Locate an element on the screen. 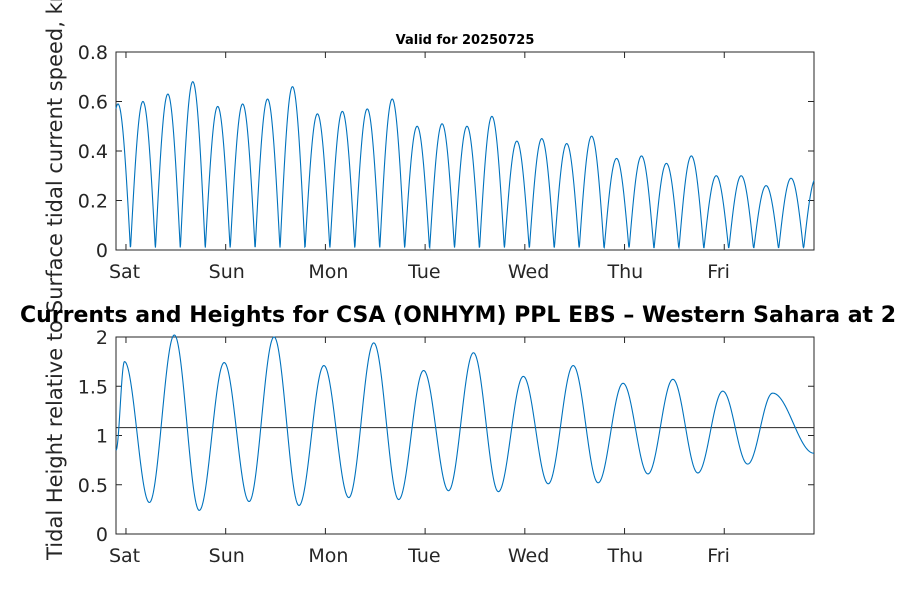 This screenshot has height=600, width=900. height-x-tick-label: Tue is located at coordinates (423, 556).